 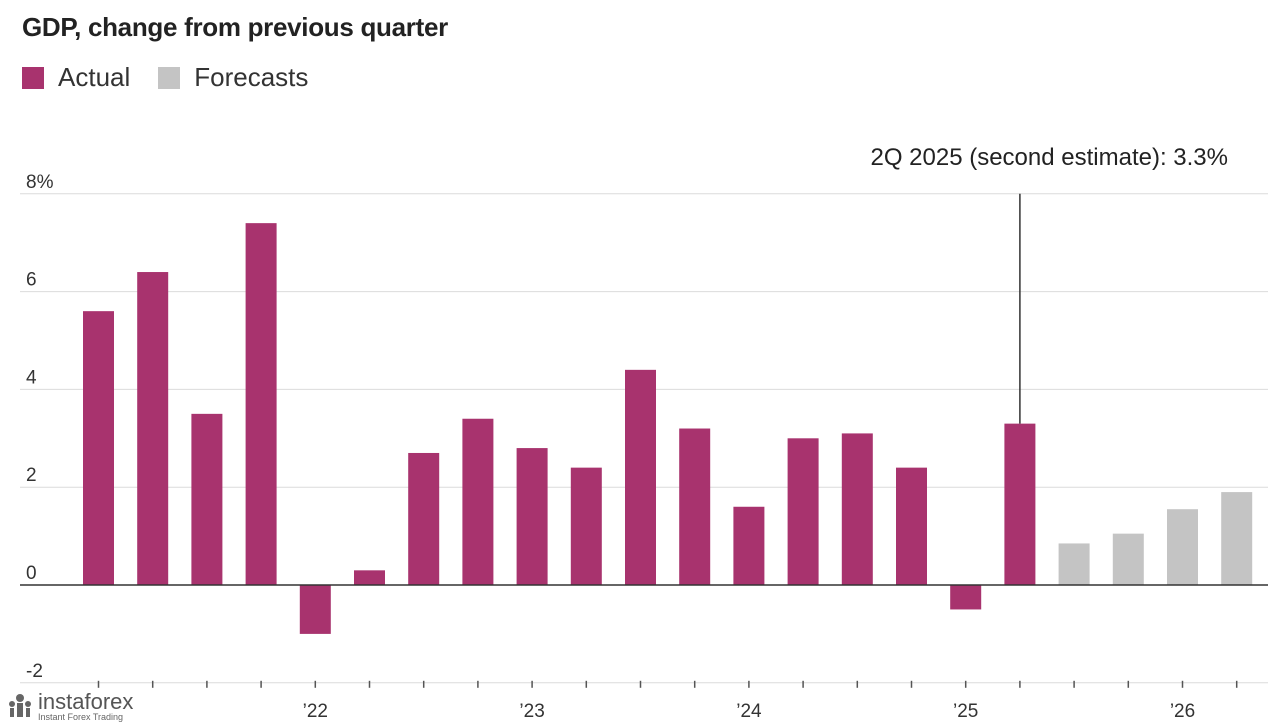 I want to click on legend-item-forecasts: Forecasts, so click(x=233, y=77).